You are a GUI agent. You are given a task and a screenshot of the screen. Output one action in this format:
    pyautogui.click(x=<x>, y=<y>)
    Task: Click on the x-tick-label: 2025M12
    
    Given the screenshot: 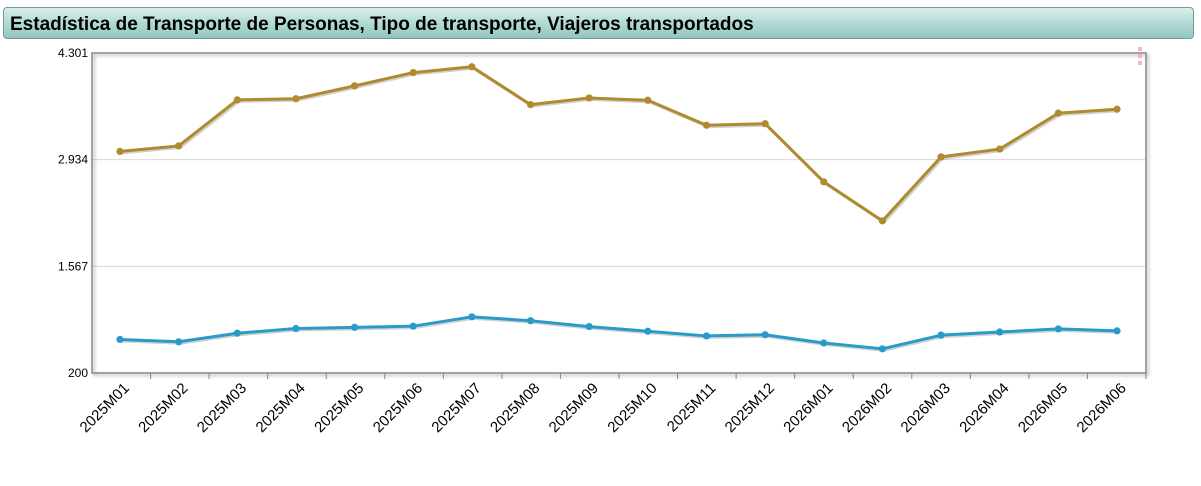 What is the action you would take?
    pyautogui.click(x=750, y=408)
    